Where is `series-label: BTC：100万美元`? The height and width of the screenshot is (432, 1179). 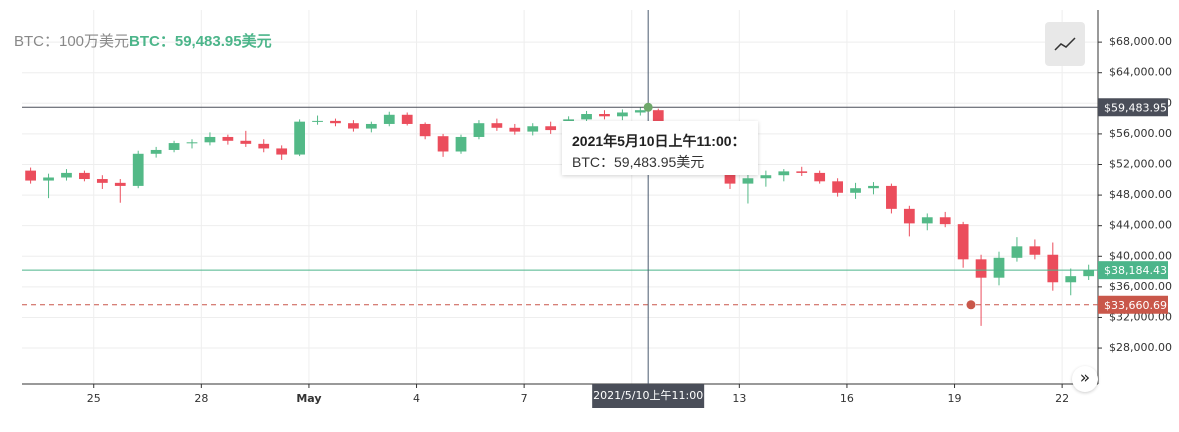
series-label: BTC：100万美元 is located at coordinates (72, 41).